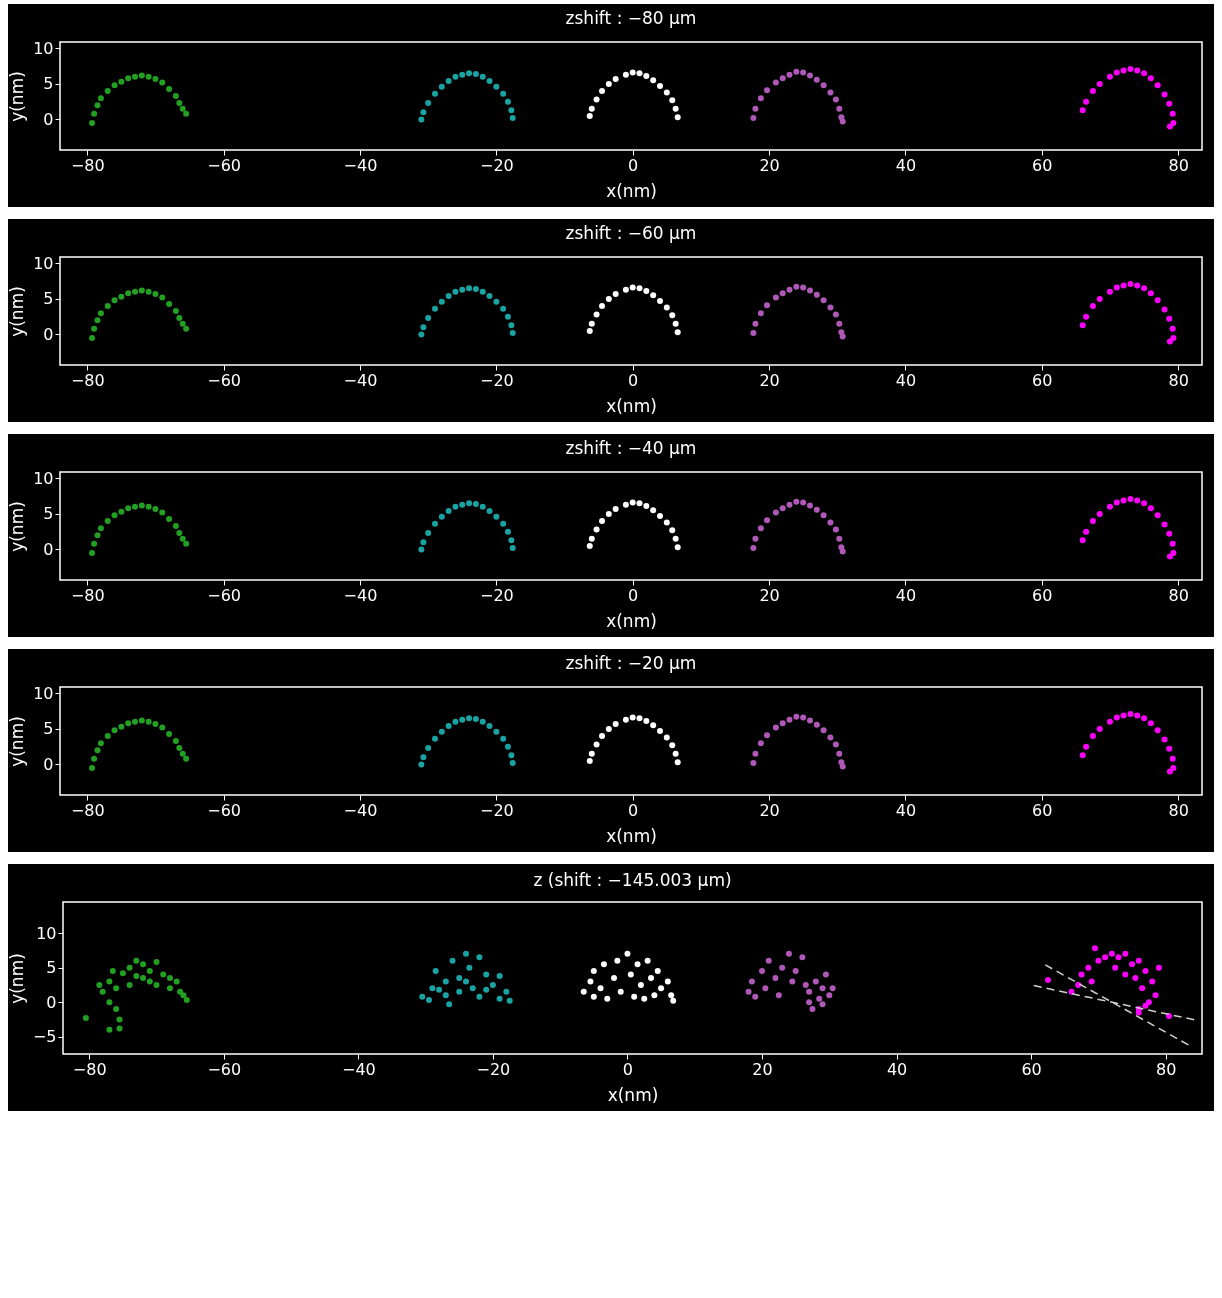 Image resolution: width=1222 pixels, height=1298 pixels. I want to click on x-tick-label: −60, so click(224, 810).